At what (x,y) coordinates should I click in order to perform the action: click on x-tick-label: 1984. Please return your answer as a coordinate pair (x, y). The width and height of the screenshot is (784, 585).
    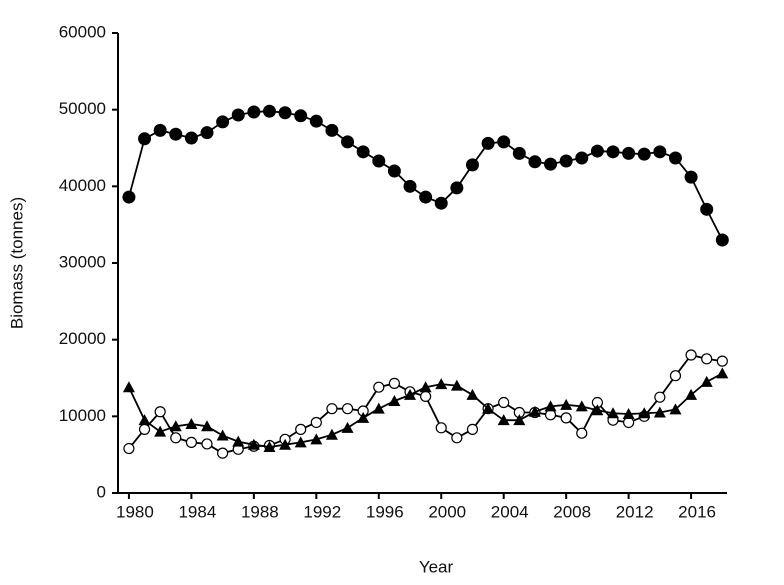
    Looking at the image, I should click on (197, 511).